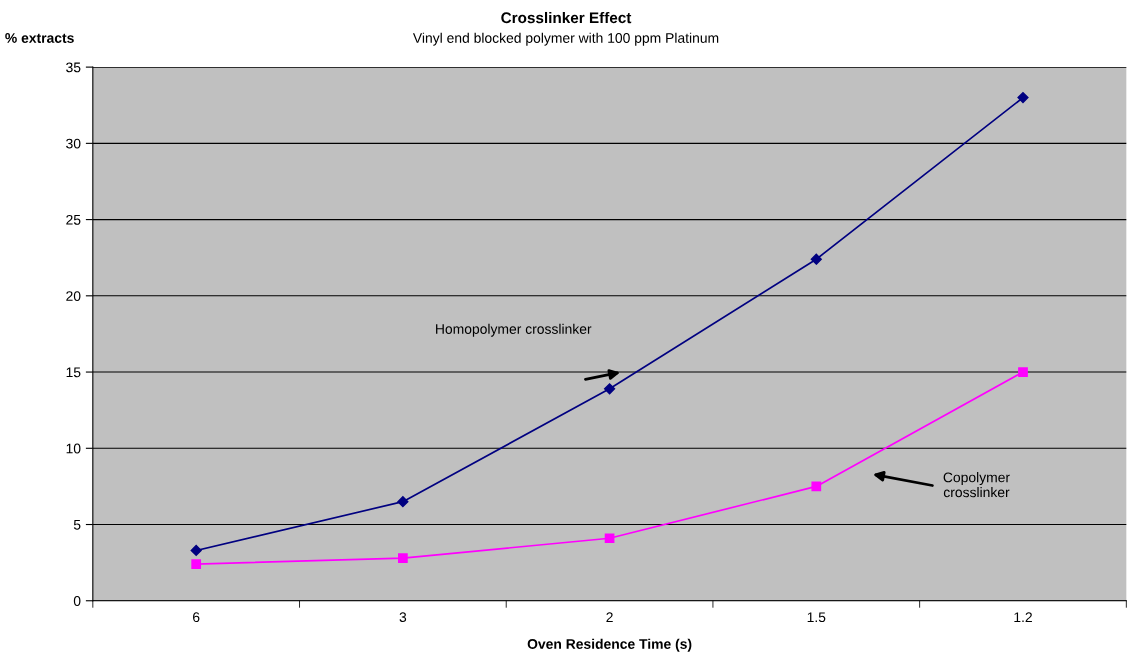 This screenshot has width=1132, height=658. Describe the element at coordinates (565, 39) in the screenshot. I see `chart-subtitle: Vinyl end blocked polymer with 100 ppm Platinum` at that location.